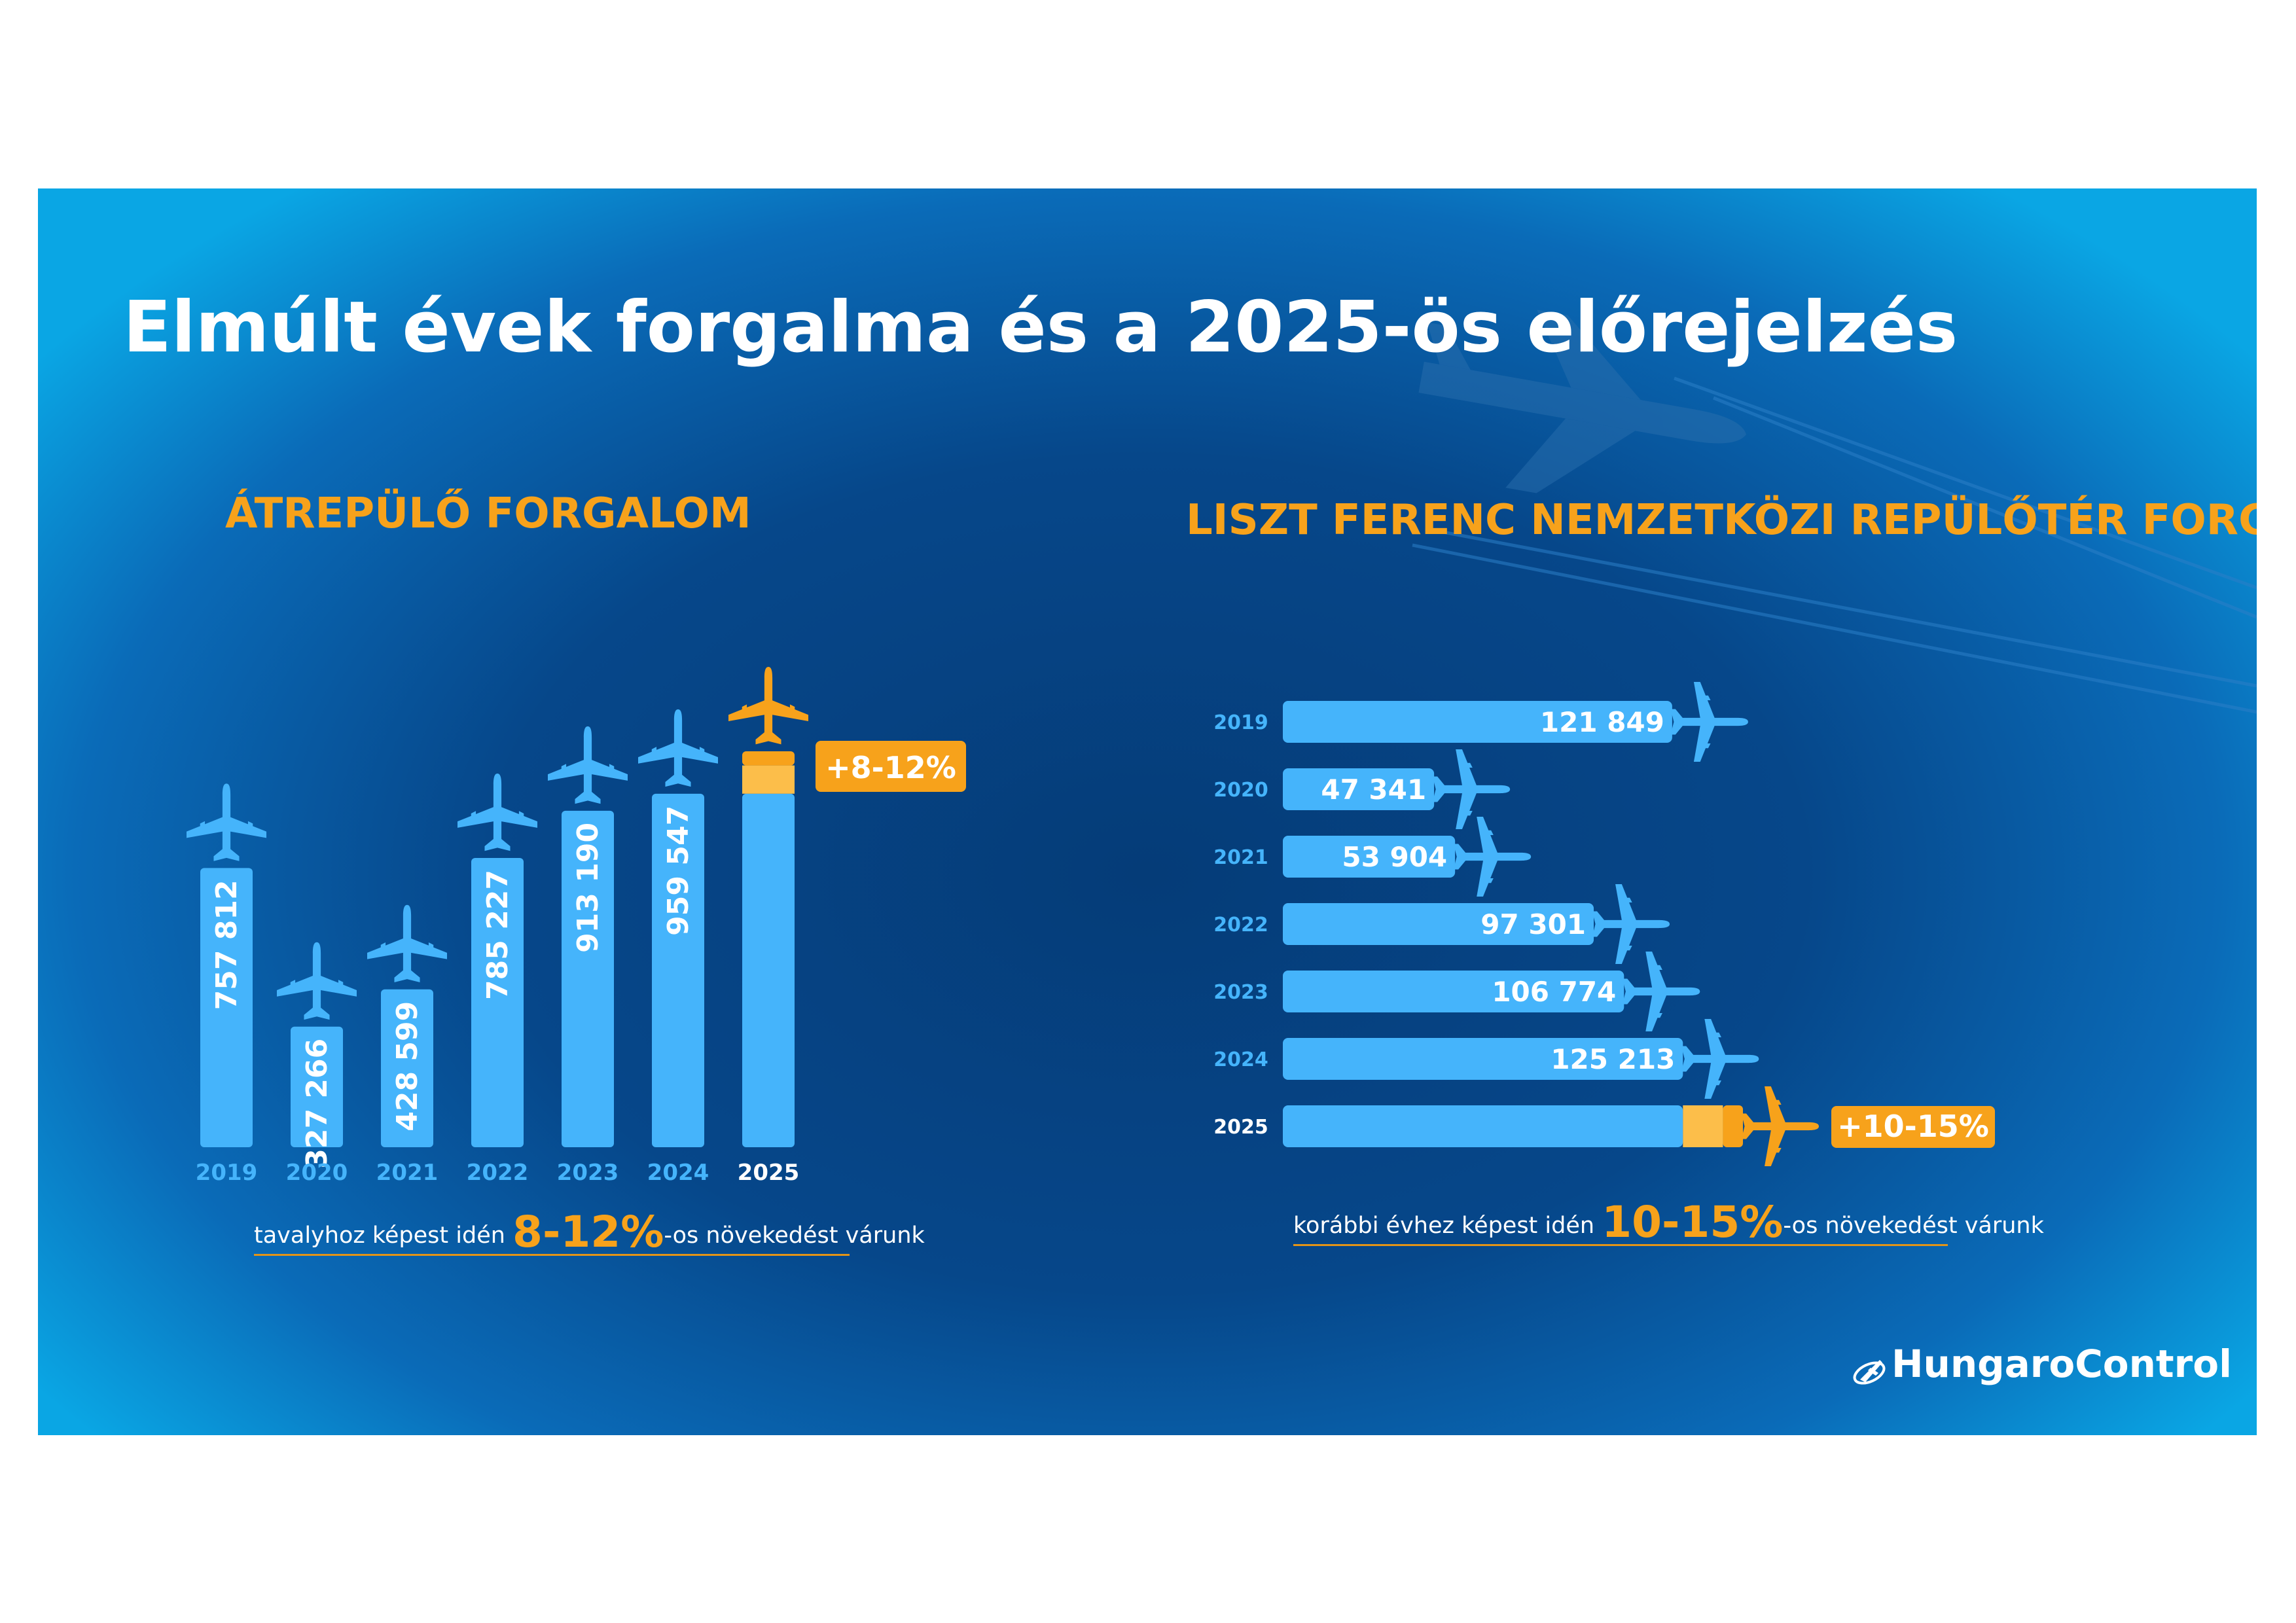  I want to click on x-tick-label-2024: 2024, so click(678, 1173).